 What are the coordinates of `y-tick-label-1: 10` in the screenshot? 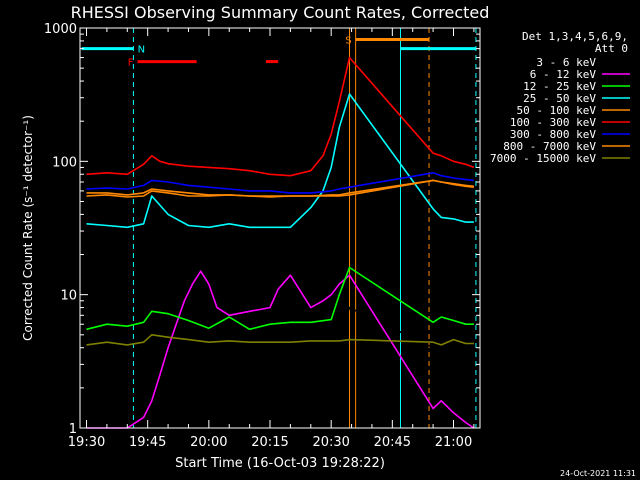 It's located at (68, 296).